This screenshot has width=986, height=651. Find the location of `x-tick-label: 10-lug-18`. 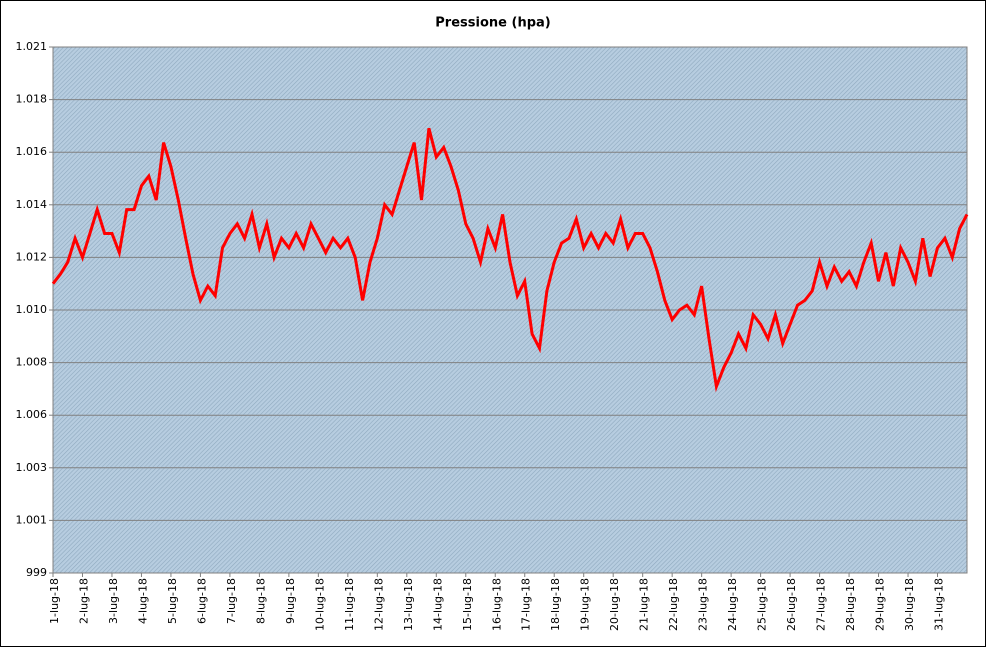

x-tick-label: 10-lug-18 is located at coordinates (319, 604).